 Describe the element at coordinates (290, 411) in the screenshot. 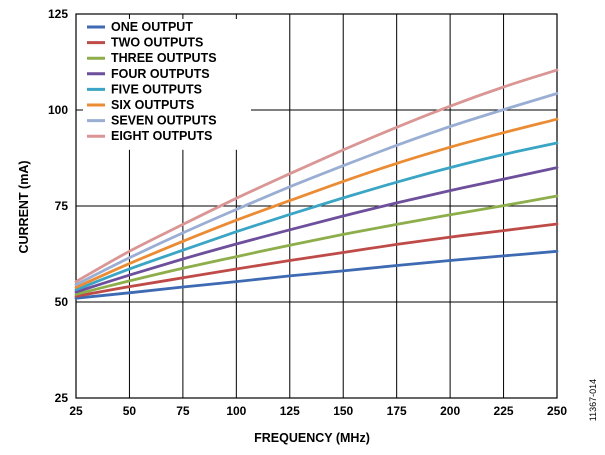

I see `x-tick-label: 125` at that location.